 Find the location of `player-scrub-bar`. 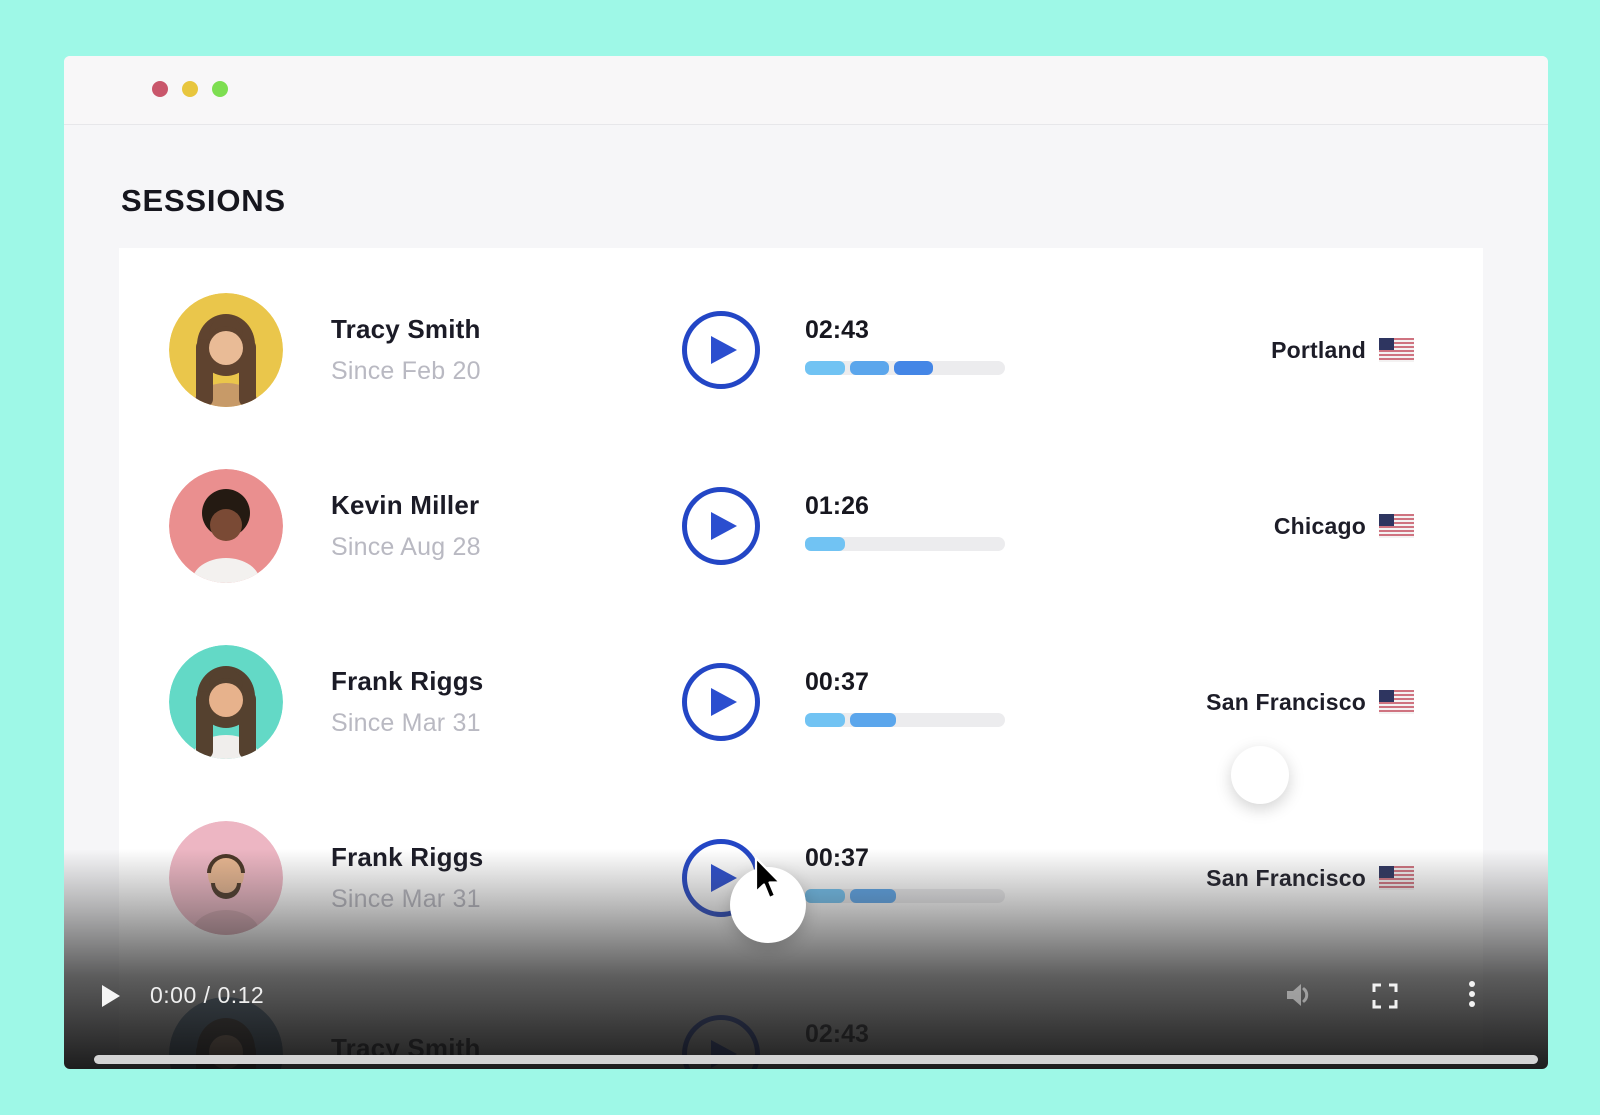

player-scrub-bar is located at coordinates (816, 1059).